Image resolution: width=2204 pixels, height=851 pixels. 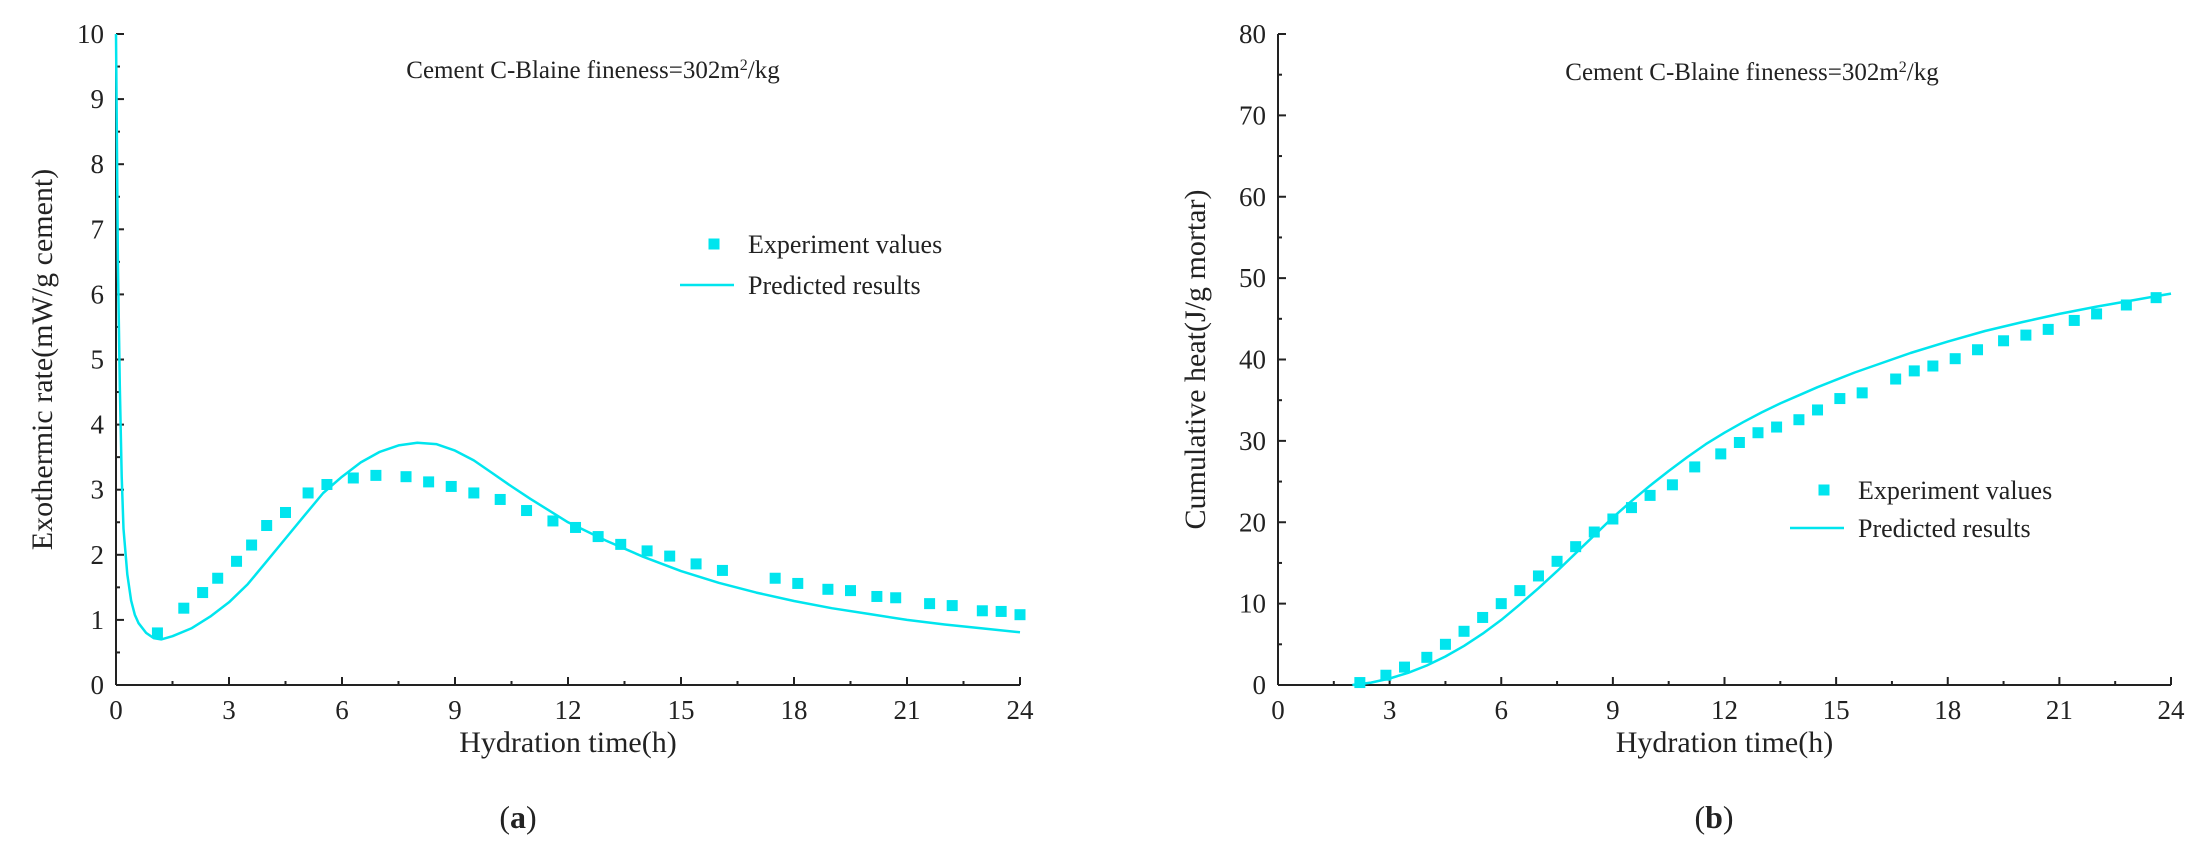 I want to click on y-tick-label: 7, so click(x=98, y=229).